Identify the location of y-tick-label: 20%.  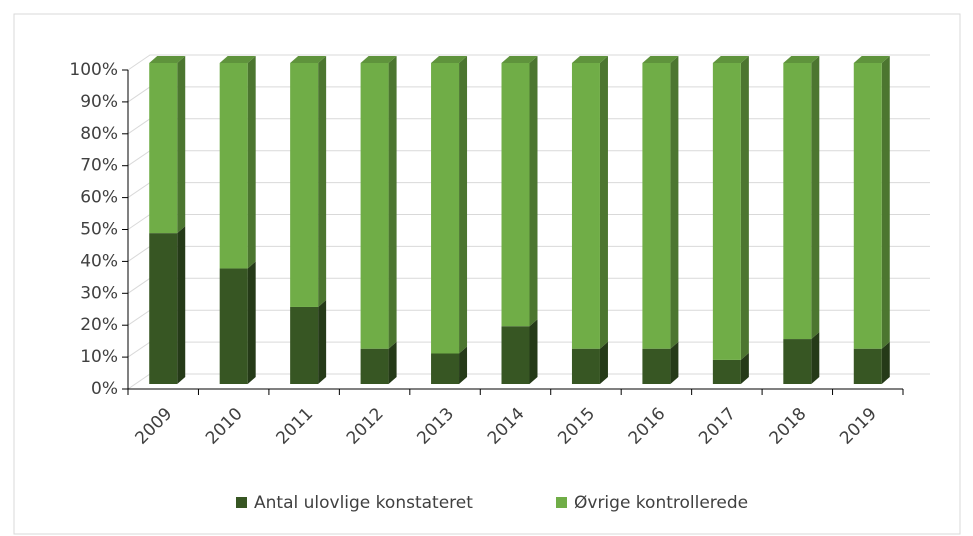
(99, 325).